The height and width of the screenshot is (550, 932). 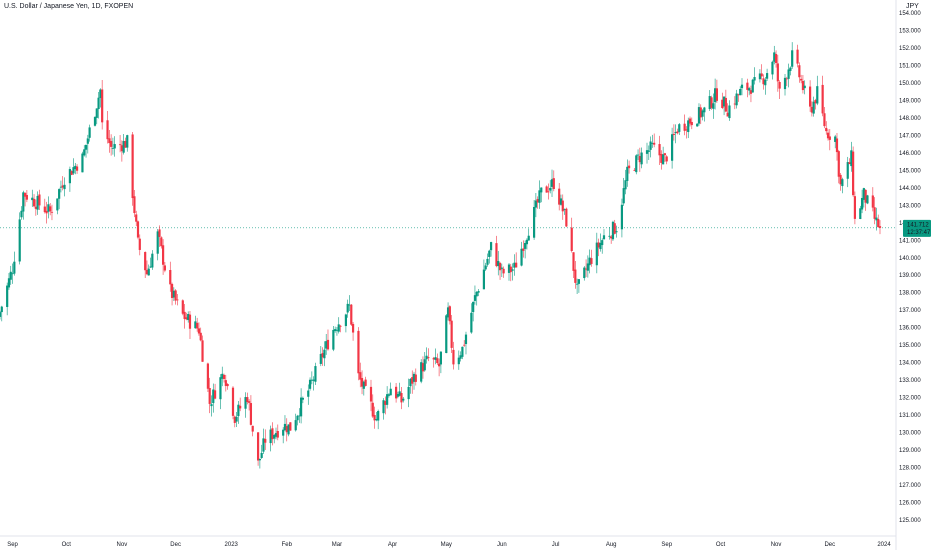 What do you see at coordinates (910, 189) in the screenshot?
I see `y-tick-label: 144.000` at bounding box center [910, 189].